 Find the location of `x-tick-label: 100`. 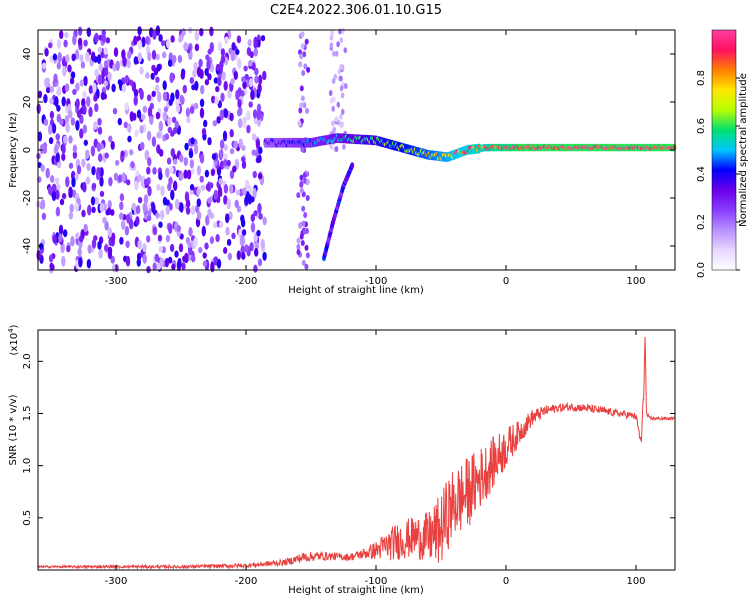

x-tick-label: 100 is located at coordinates (635, 281).